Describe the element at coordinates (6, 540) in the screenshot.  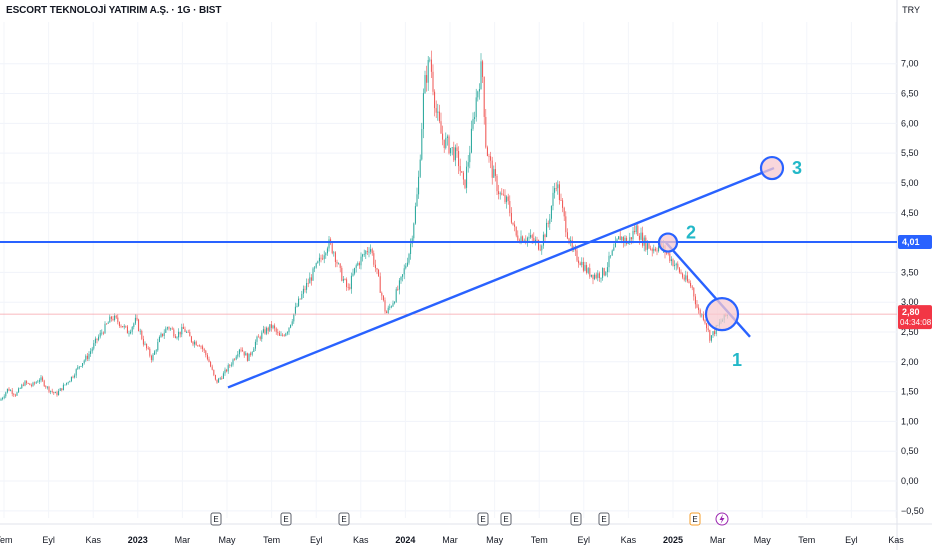
I see `time-tick-label: Tem` at that location.